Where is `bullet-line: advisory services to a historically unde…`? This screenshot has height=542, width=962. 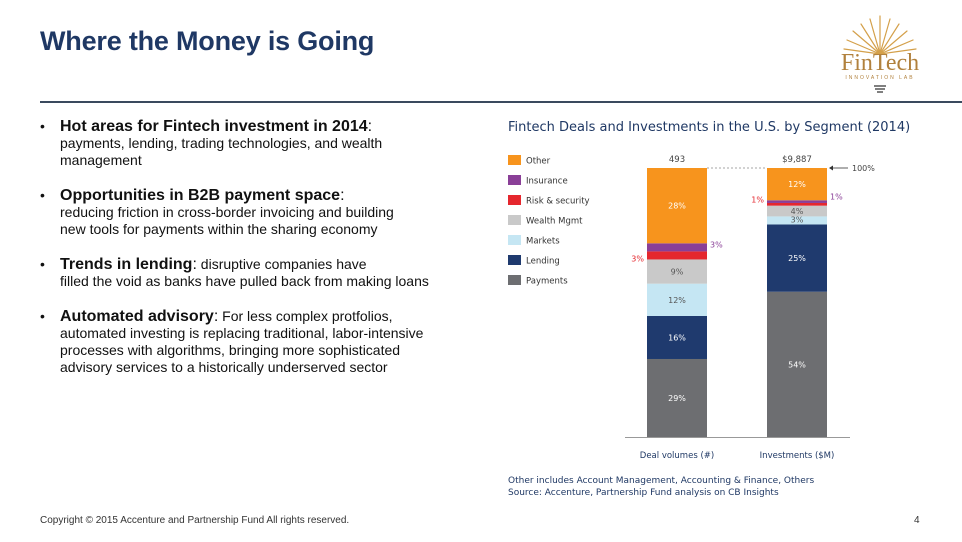
bullet-line: advisory services to a historically unde… is located at coordinates (224, 367).